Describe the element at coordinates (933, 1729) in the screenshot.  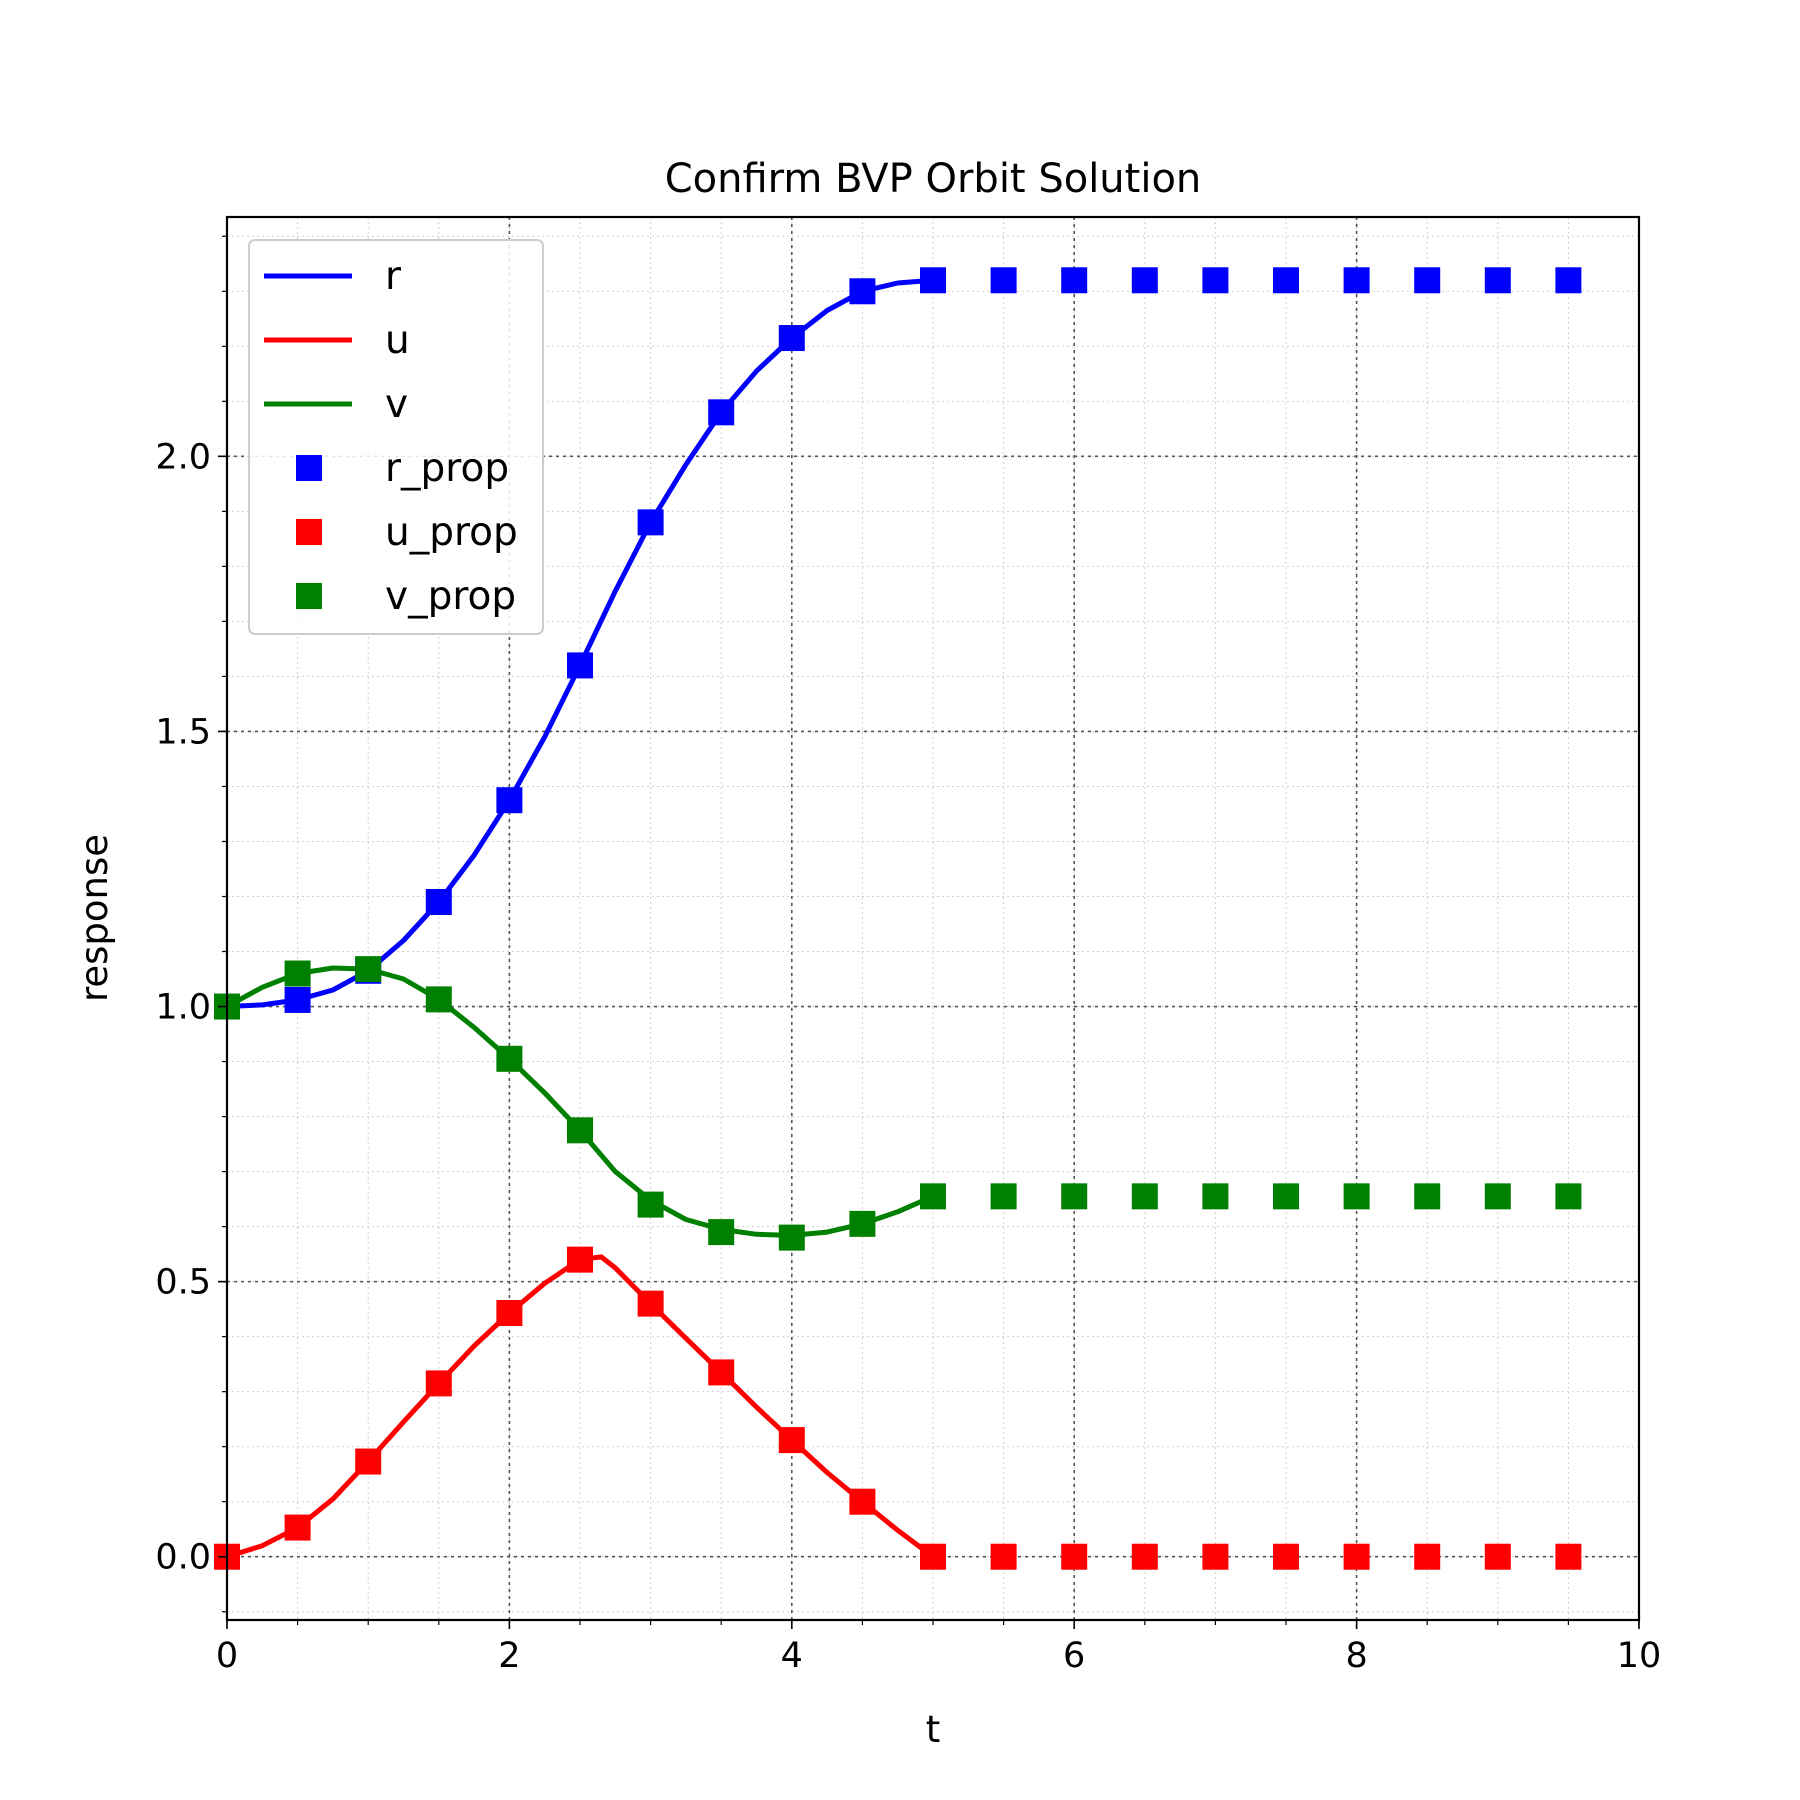
I see `x-axis-label: t` at that location.